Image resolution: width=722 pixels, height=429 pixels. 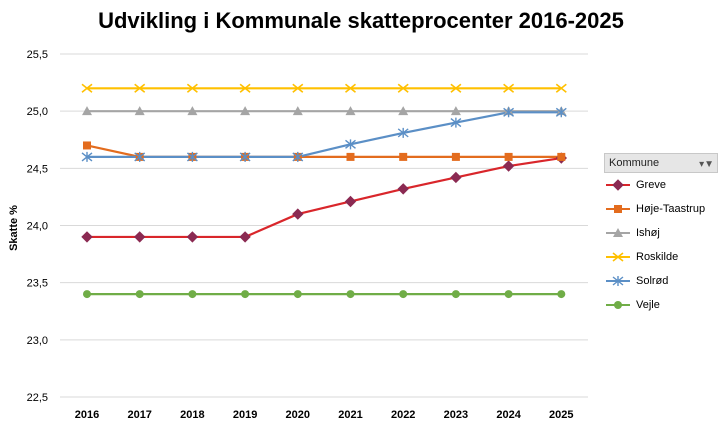 What do you see at coordinates (350, 415) in the screenshot?
I see `x-tick-label: 2021` at bounding box center [350, 415].